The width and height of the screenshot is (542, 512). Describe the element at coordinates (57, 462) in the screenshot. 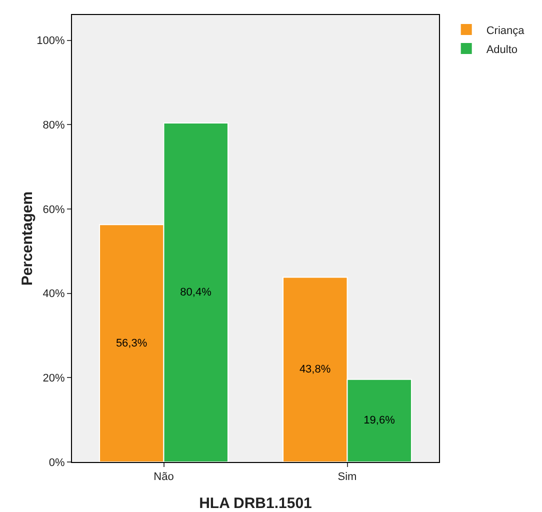

I see `y-tick-label: 0%` at that location.